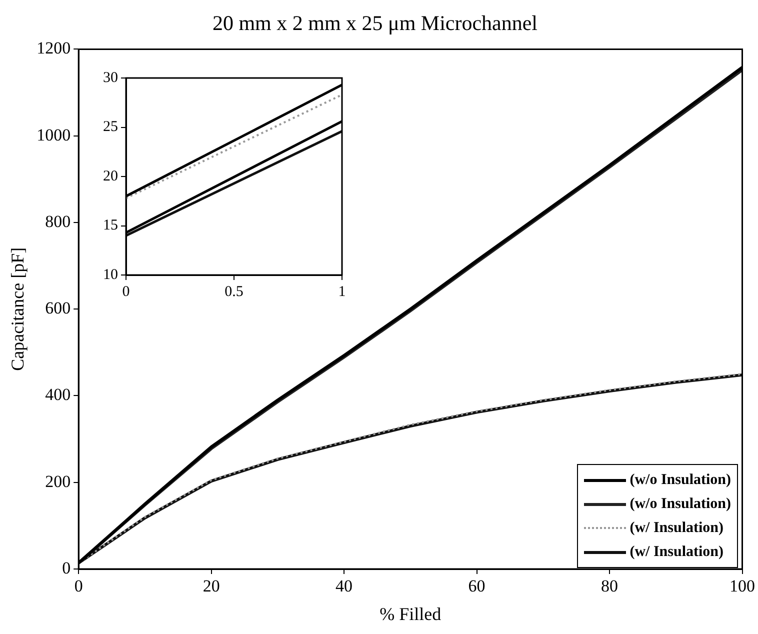  I want to click on y-tick-label: 30, so click(110, 78).